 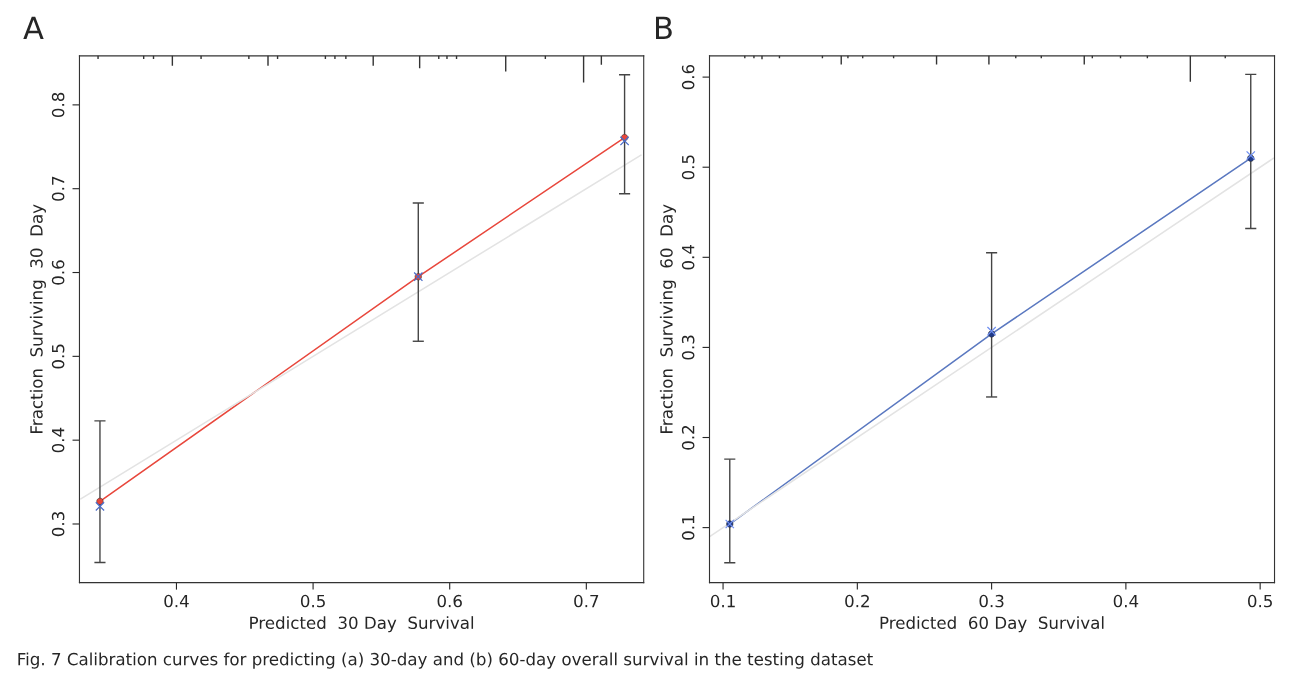 I want to click on y-tick-label: 0.1, so click(x=688, y=527).